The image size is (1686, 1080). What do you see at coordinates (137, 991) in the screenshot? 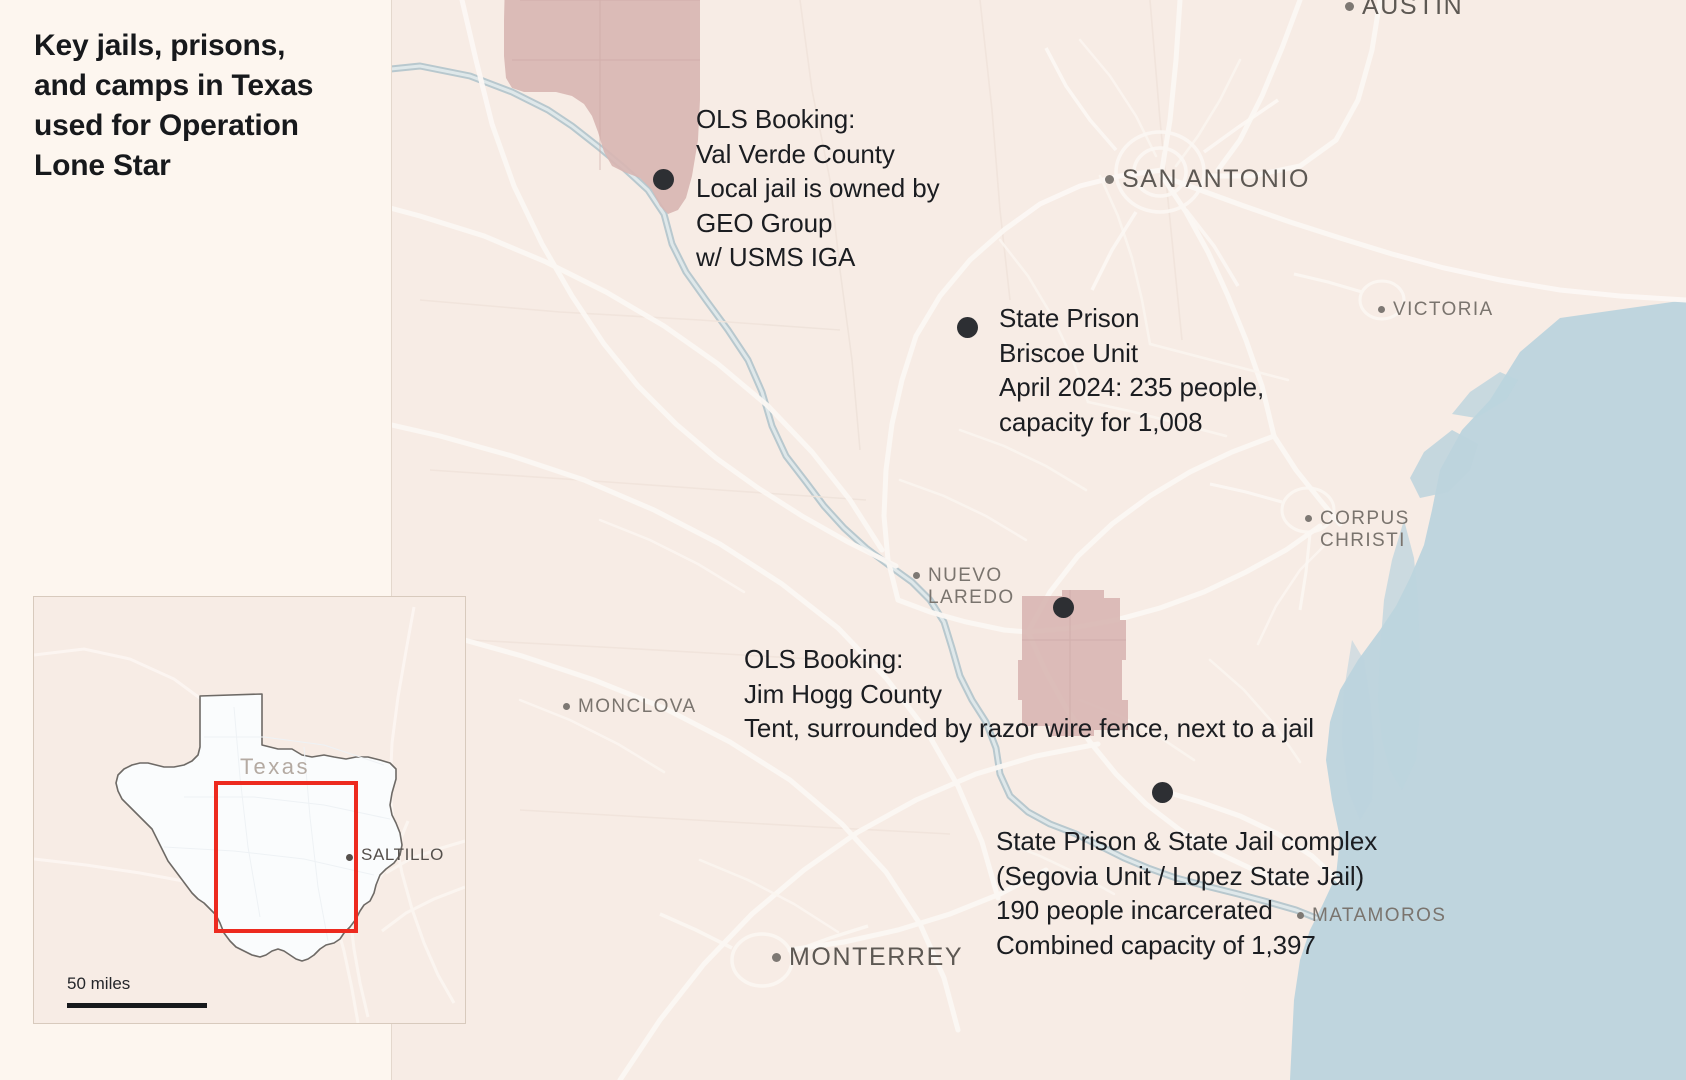
I see `scale-bar: 50 miles` at bounding box center [137, 991].